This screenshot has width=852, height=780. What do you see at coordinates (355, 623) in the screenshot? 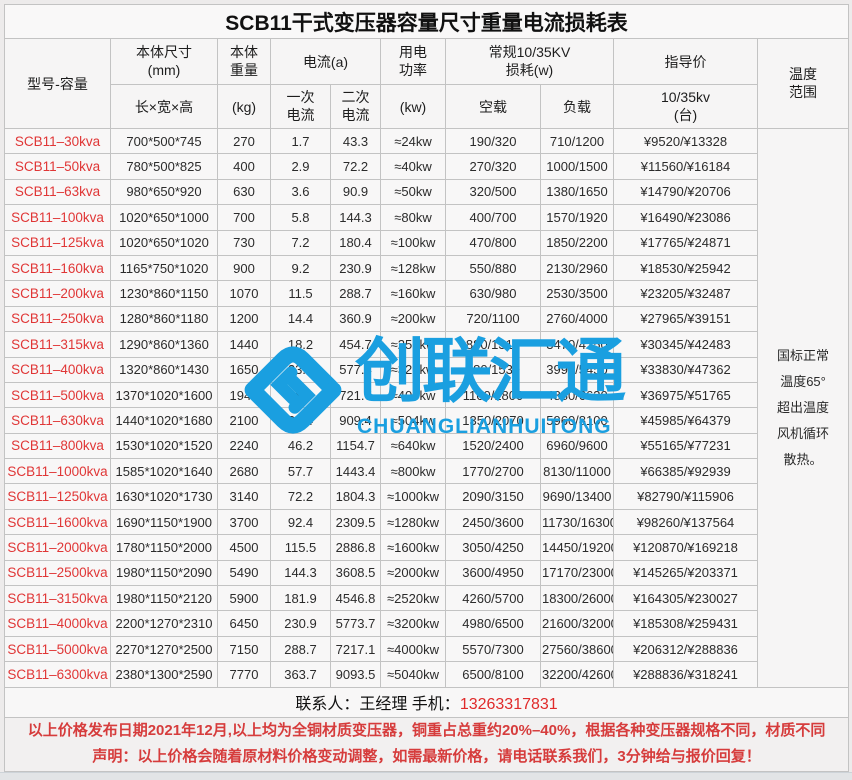
I see `cell-i2: 5773.7` at bounding box center [355, 623].